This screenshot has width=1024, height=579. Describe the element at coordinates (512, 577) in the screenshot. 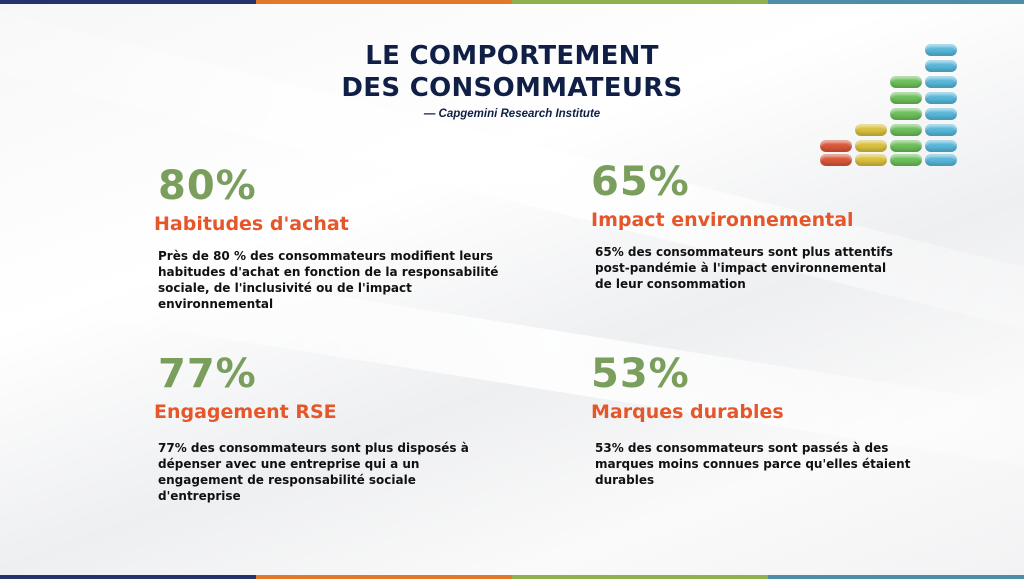

I see `bottom-color-stripe` at that location.